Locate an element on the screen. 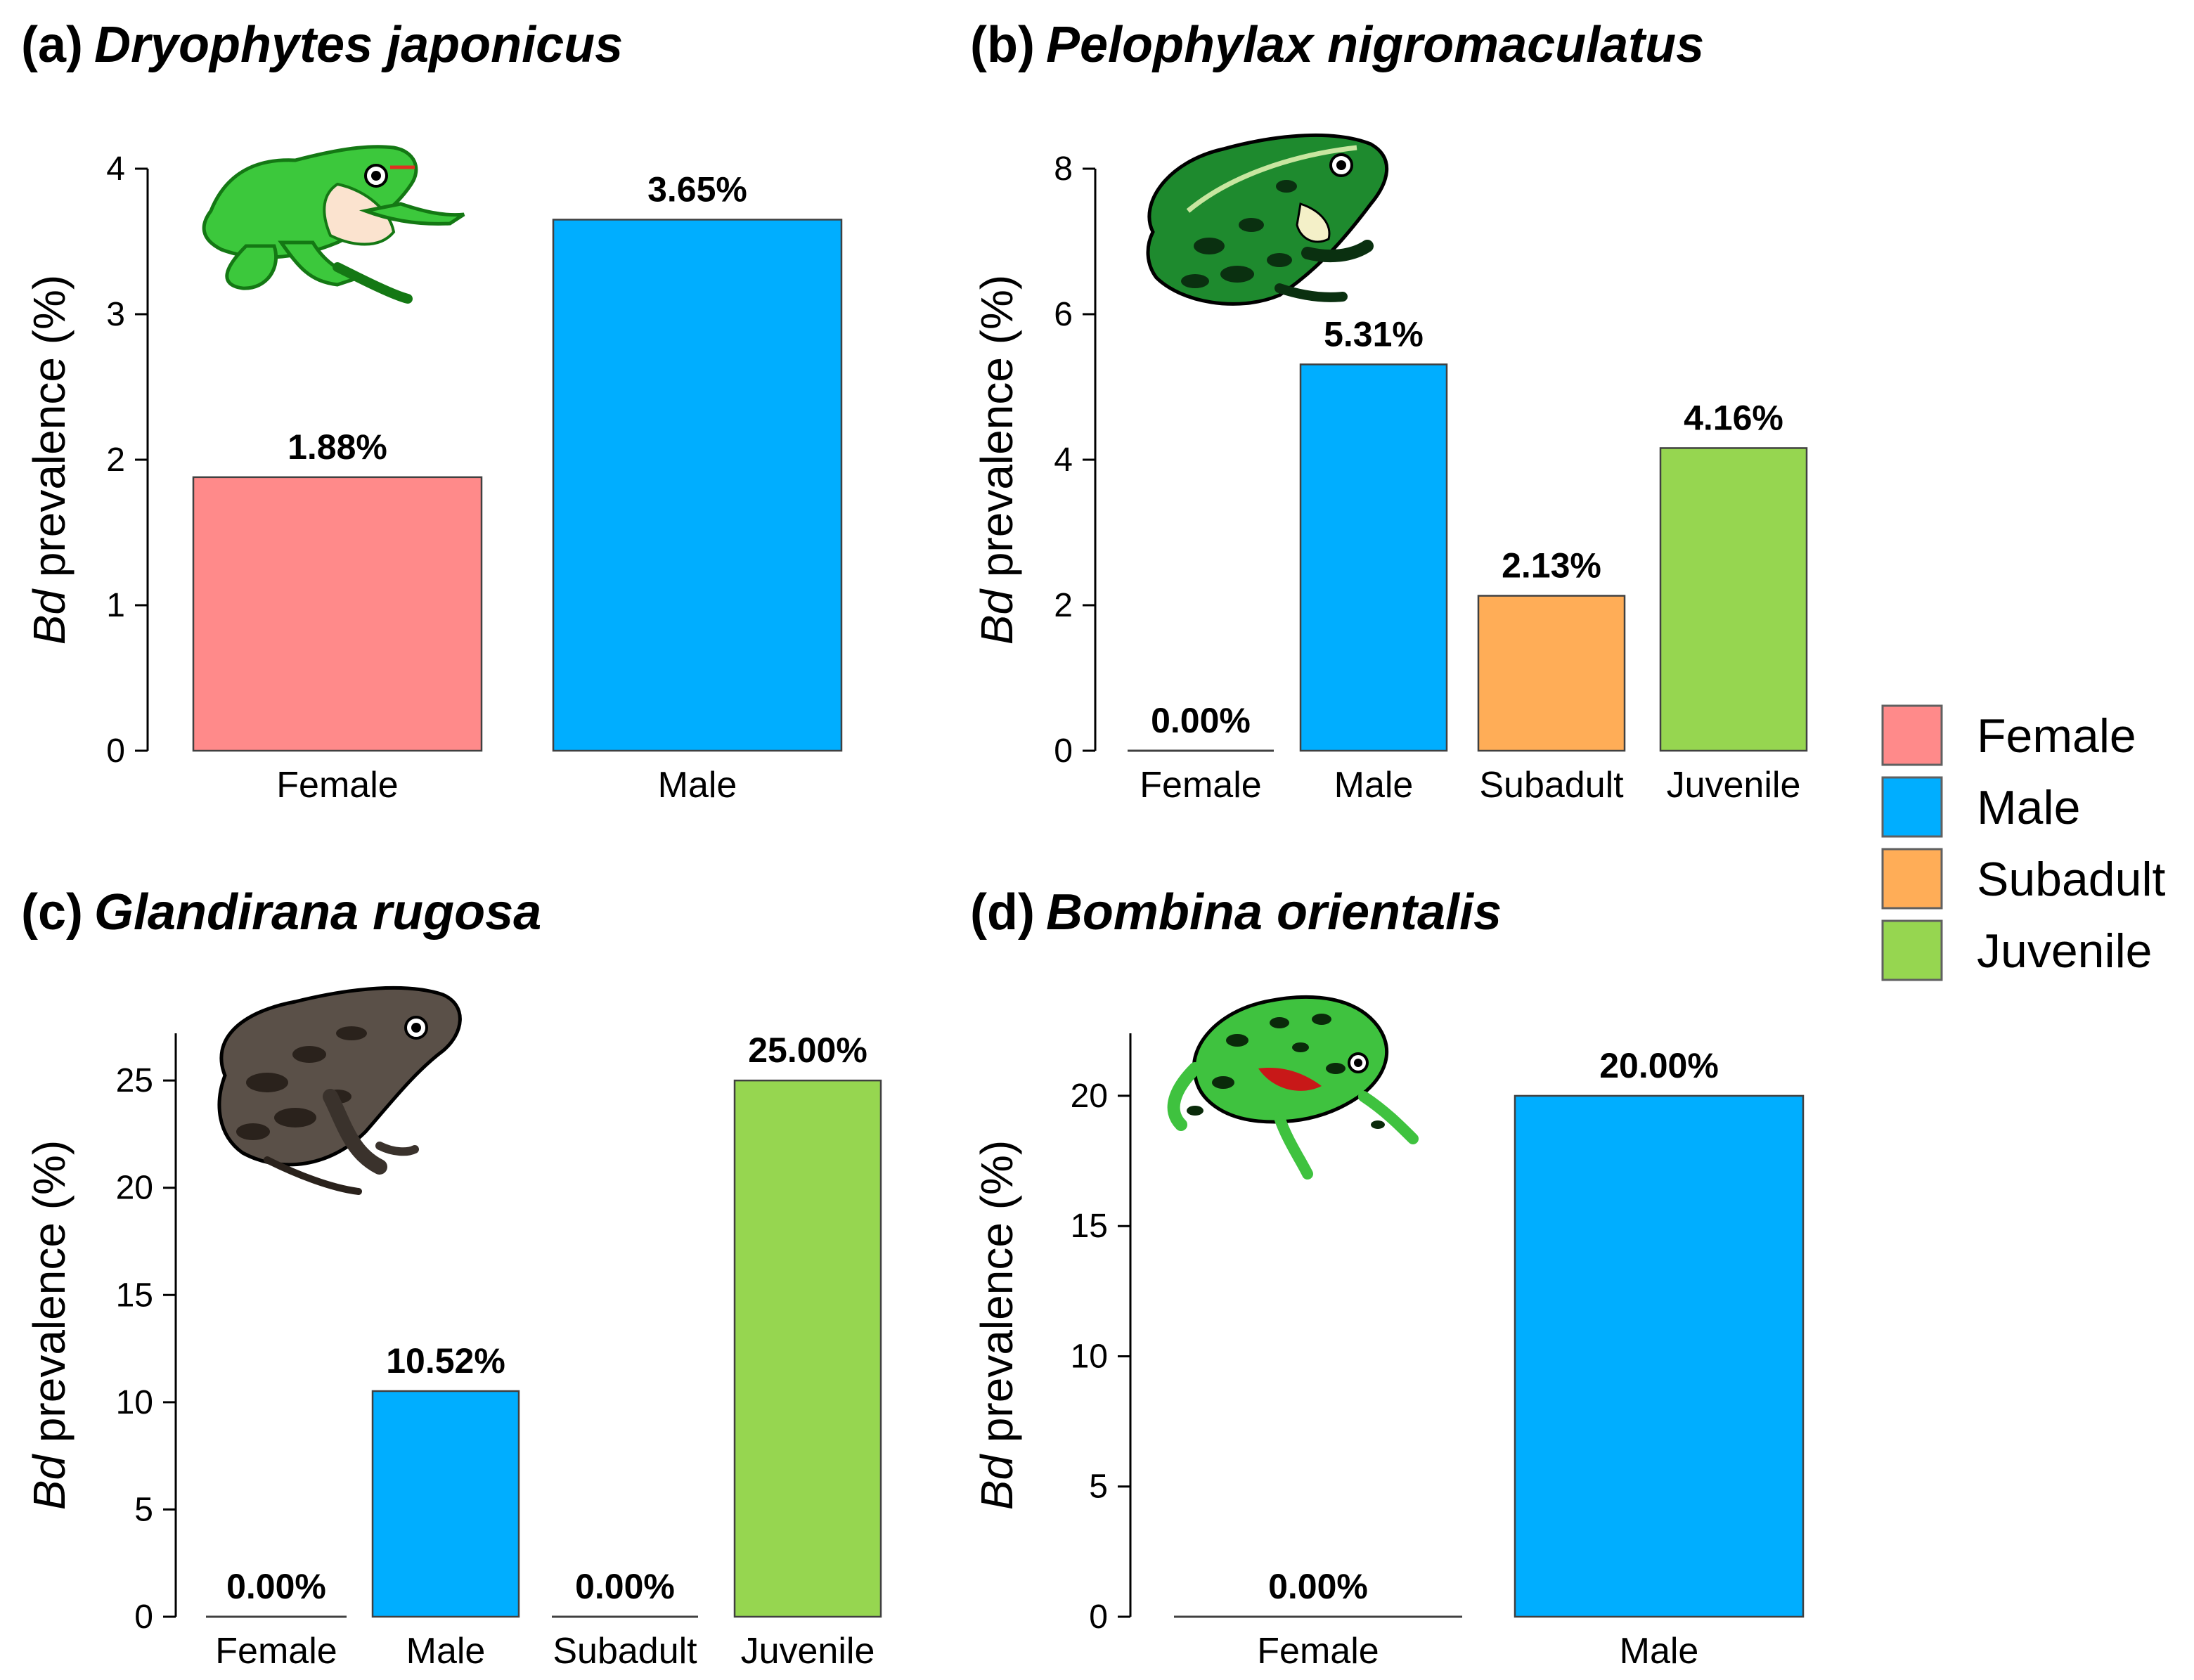 The height and width of the screenshot is (1680, 2194). panel-d-title: (d) Bombina orientalis is located at coordinates (1236, 912).